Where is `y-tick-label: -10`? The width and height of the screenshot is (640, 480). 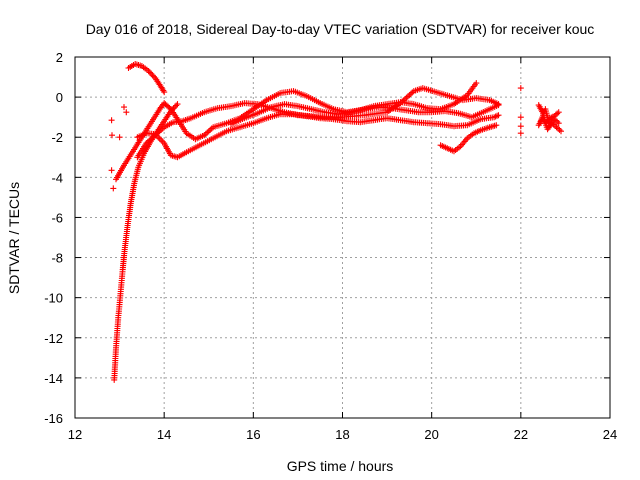 y-tick-label: -10 is located at coordinates (53, 298).